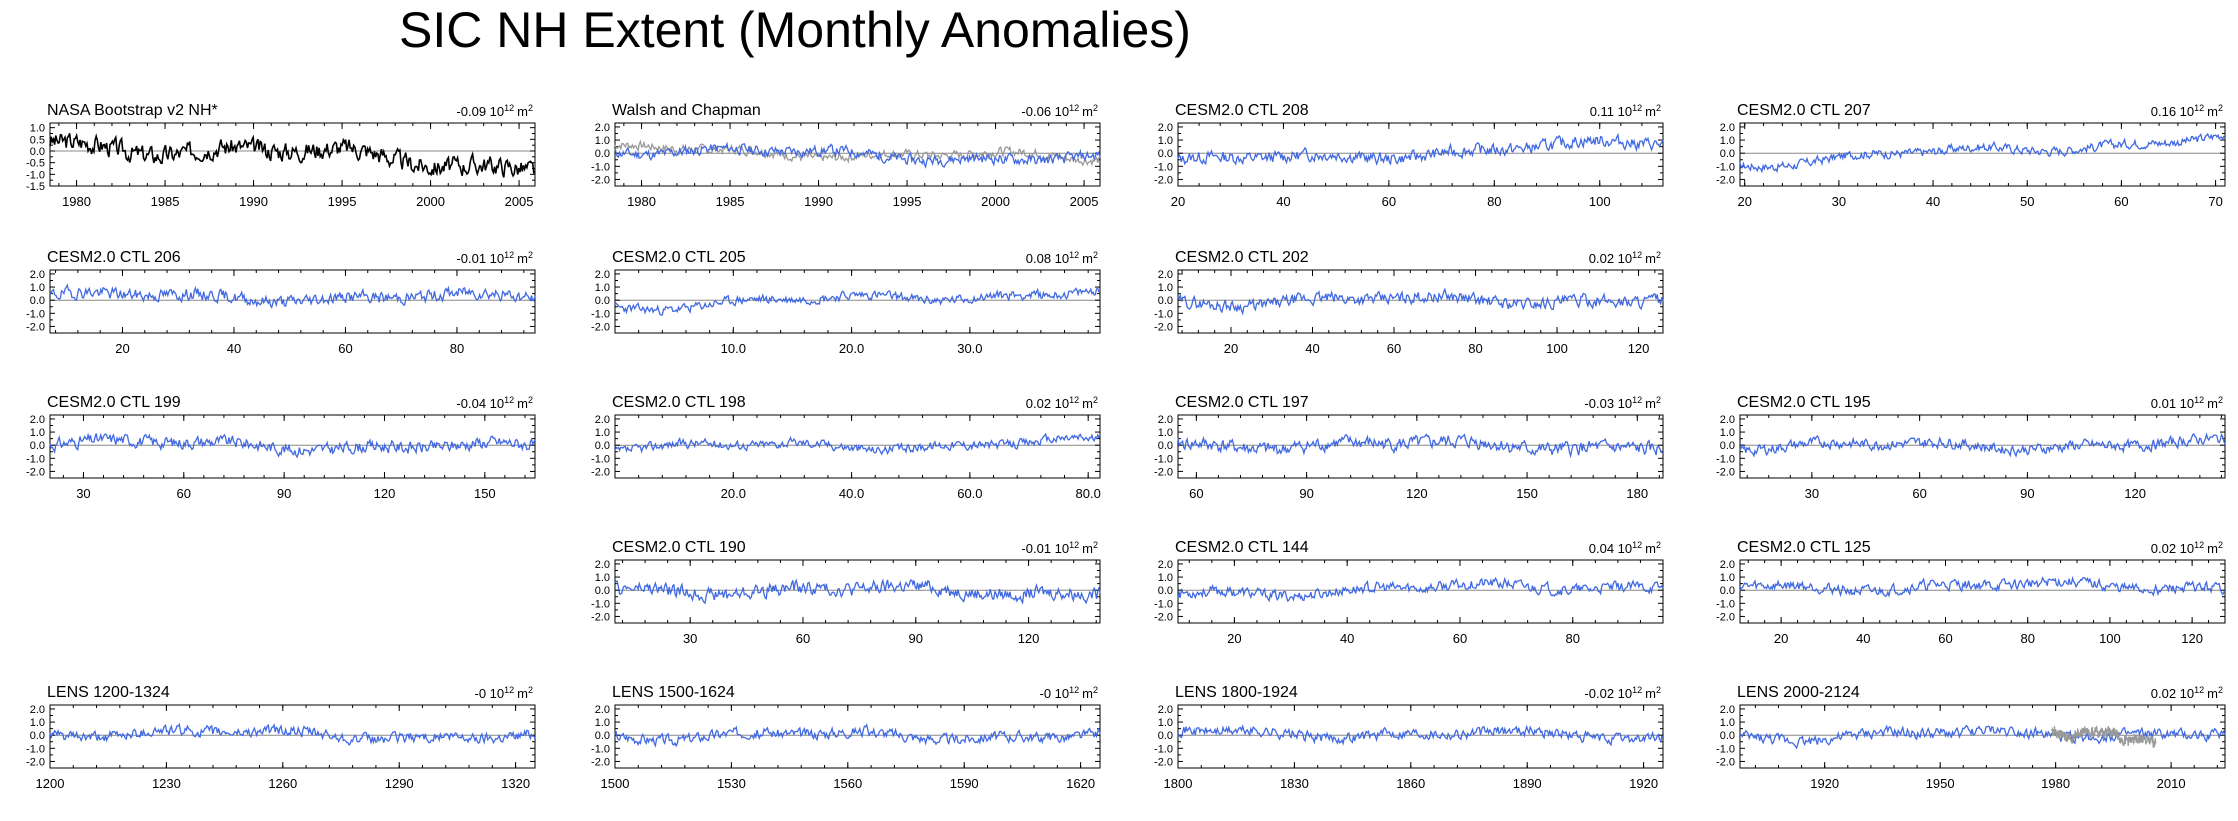  What do you see at coordinates (2215, 201) in the screenshot?
I see `x-tick-label: 70` at bounding box center [2215, 201].